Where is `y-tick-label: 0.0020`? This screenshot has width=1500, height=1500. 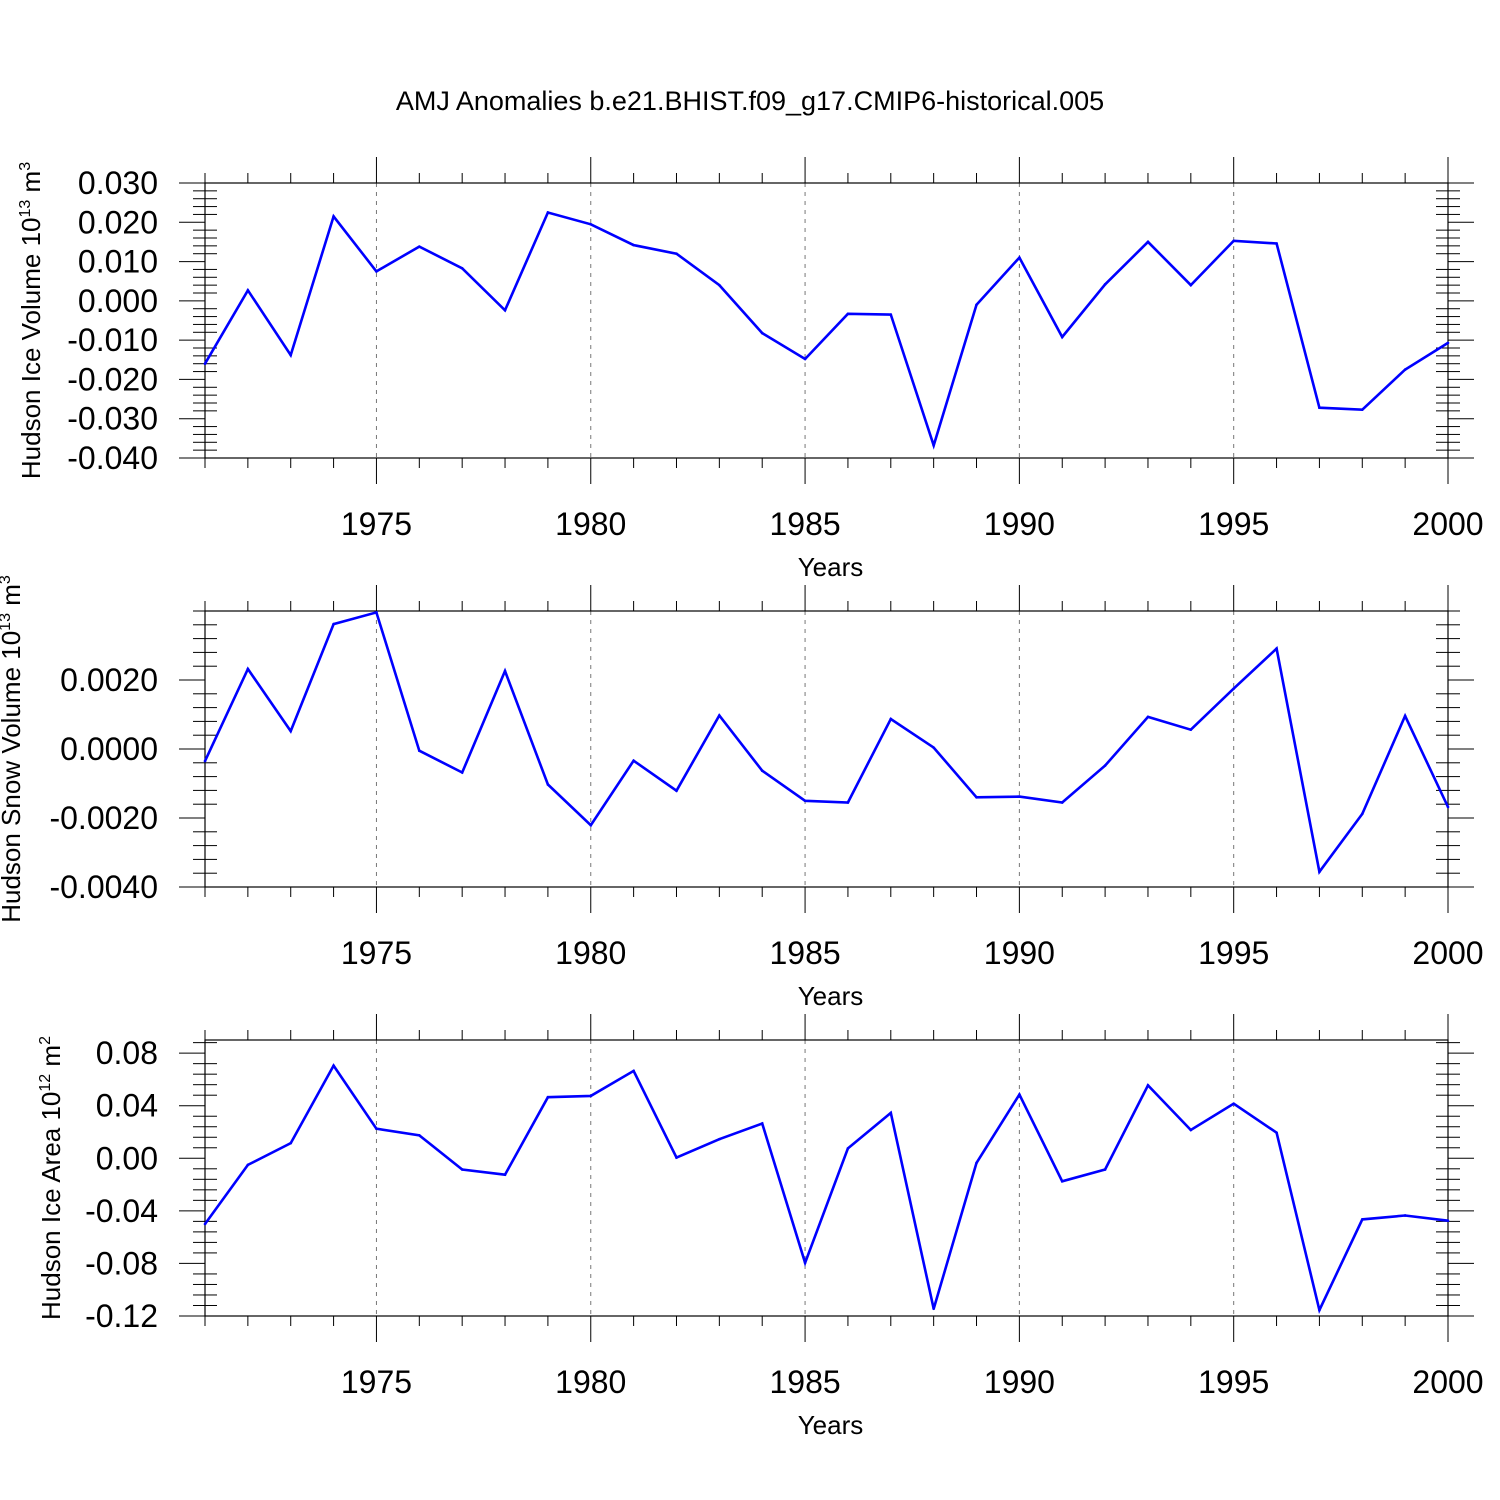 y-tick-label: 0.0020 is located at coordinates (109, 680).